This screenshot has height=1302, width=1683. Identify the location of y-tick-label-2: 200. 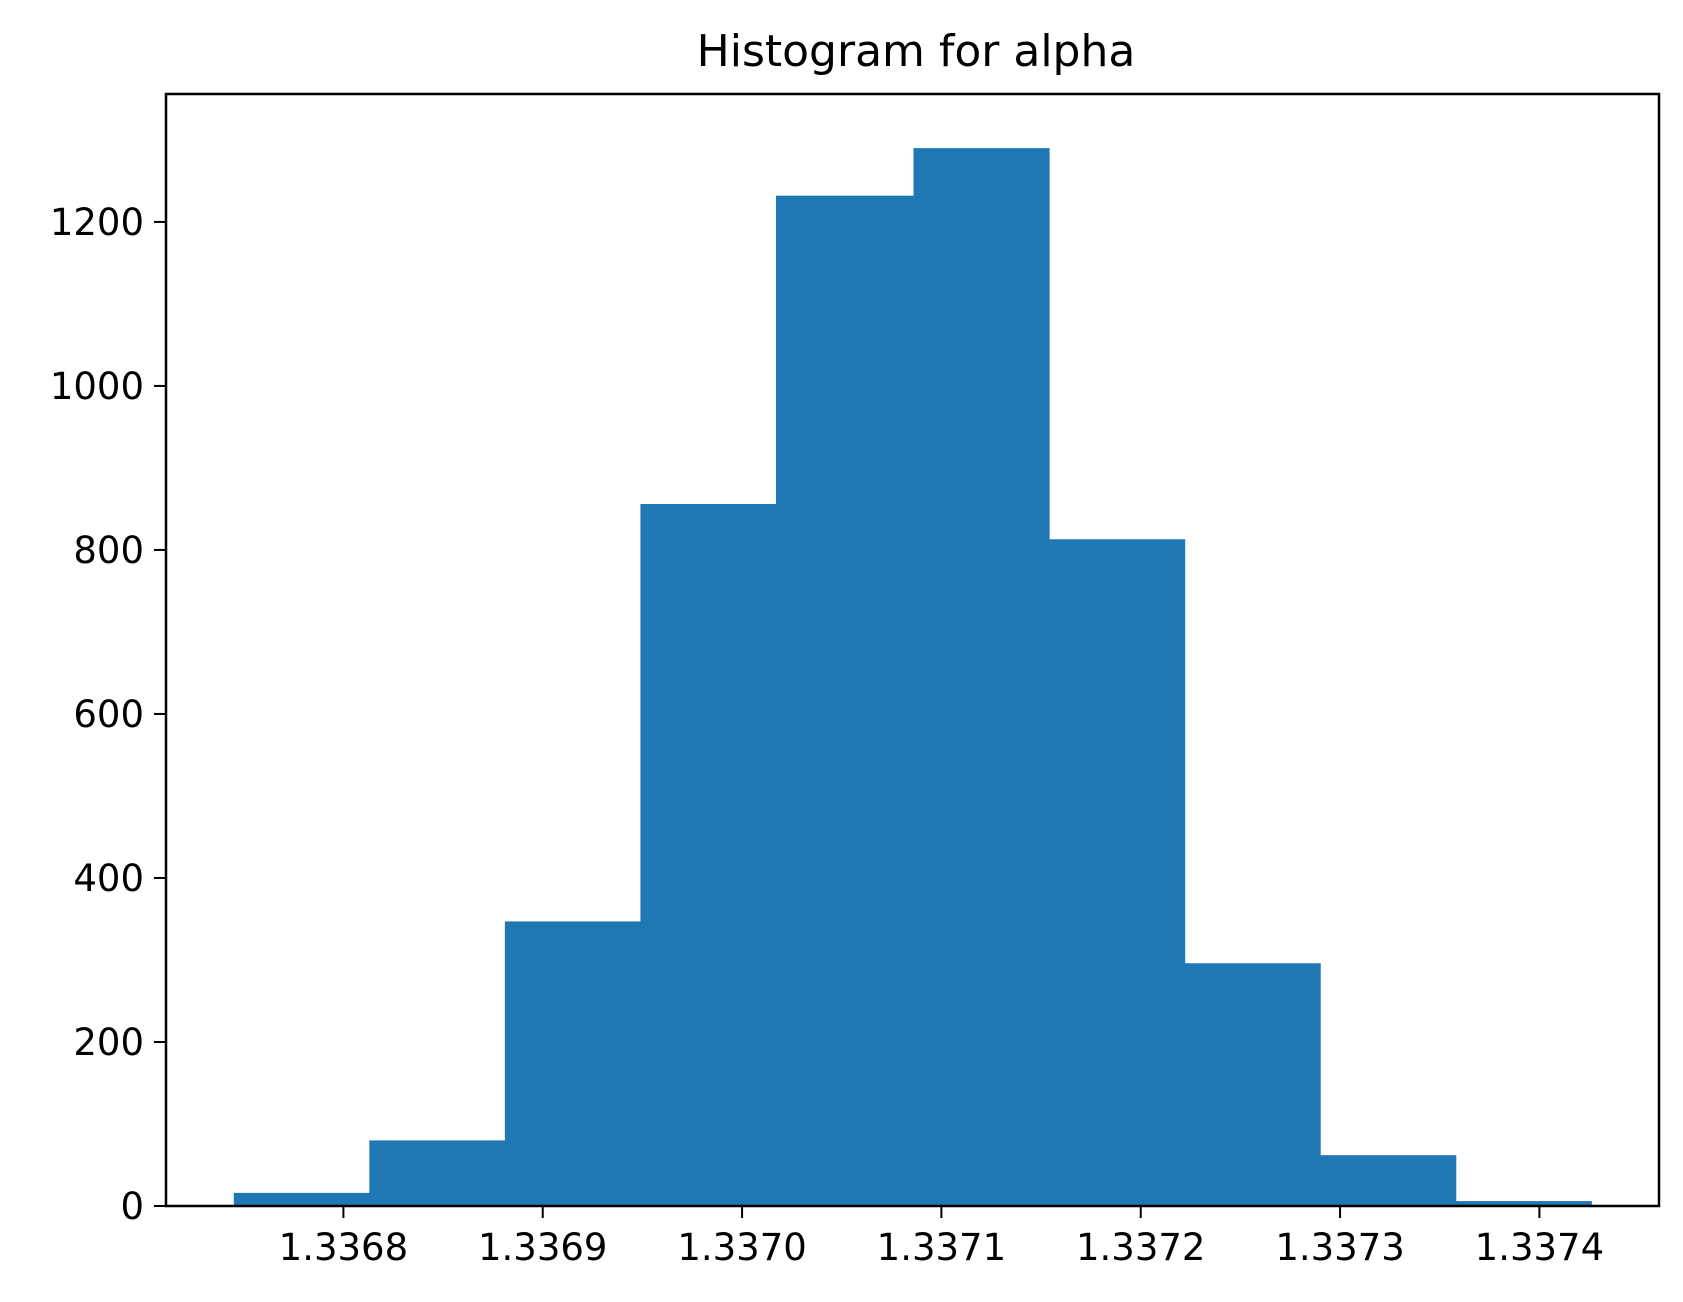
(108, 1042).